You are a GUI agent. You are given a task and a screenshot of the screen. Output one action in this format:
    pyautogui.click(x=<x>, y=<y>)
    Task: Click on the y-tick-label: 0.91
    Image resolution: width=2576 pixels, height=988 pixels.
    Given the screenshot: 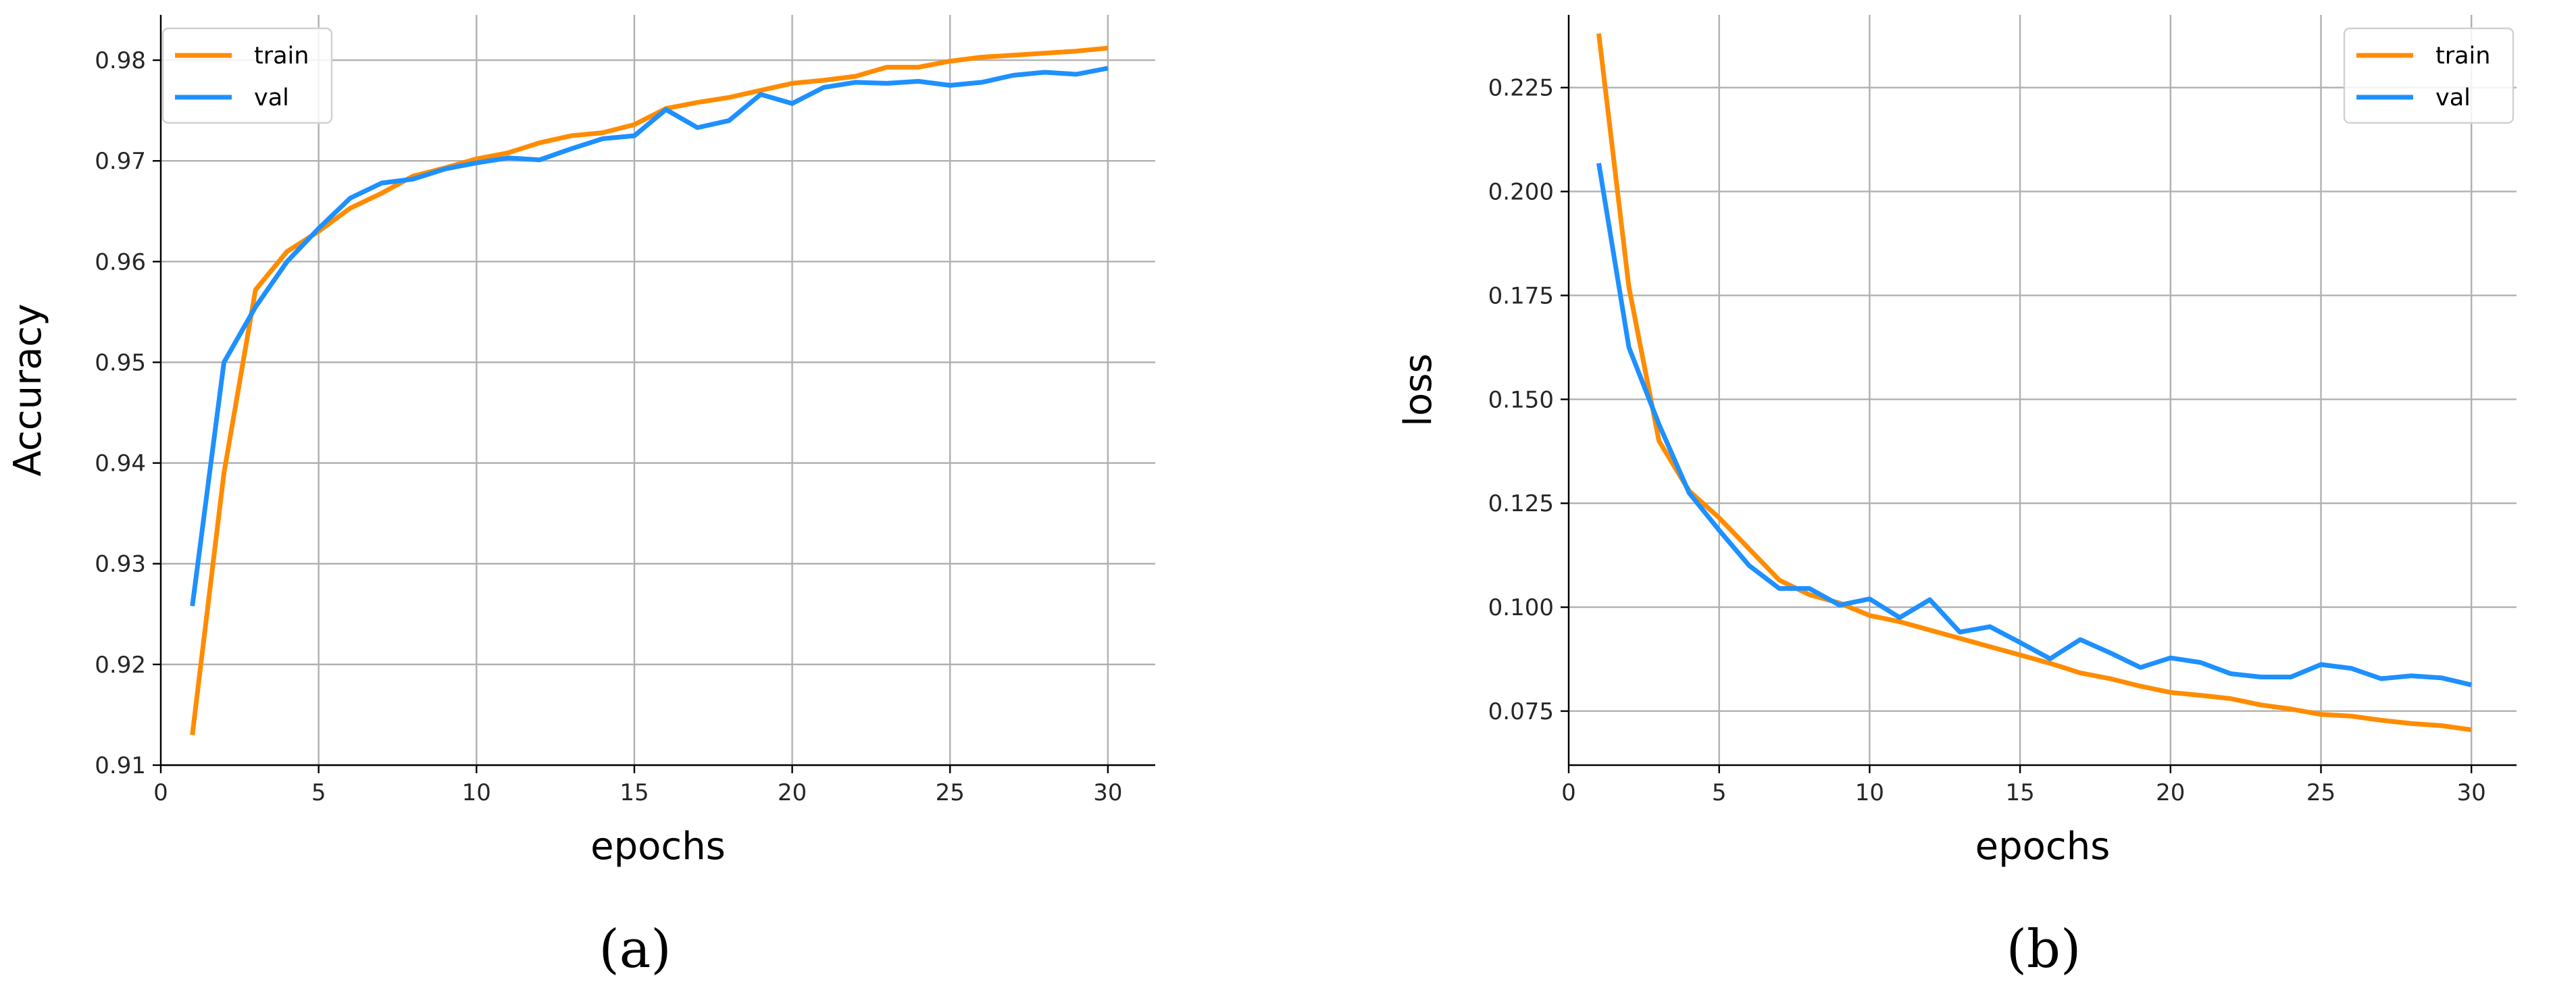 What is the action you would take?
    pyautogui.click(x=120, y=765)
    